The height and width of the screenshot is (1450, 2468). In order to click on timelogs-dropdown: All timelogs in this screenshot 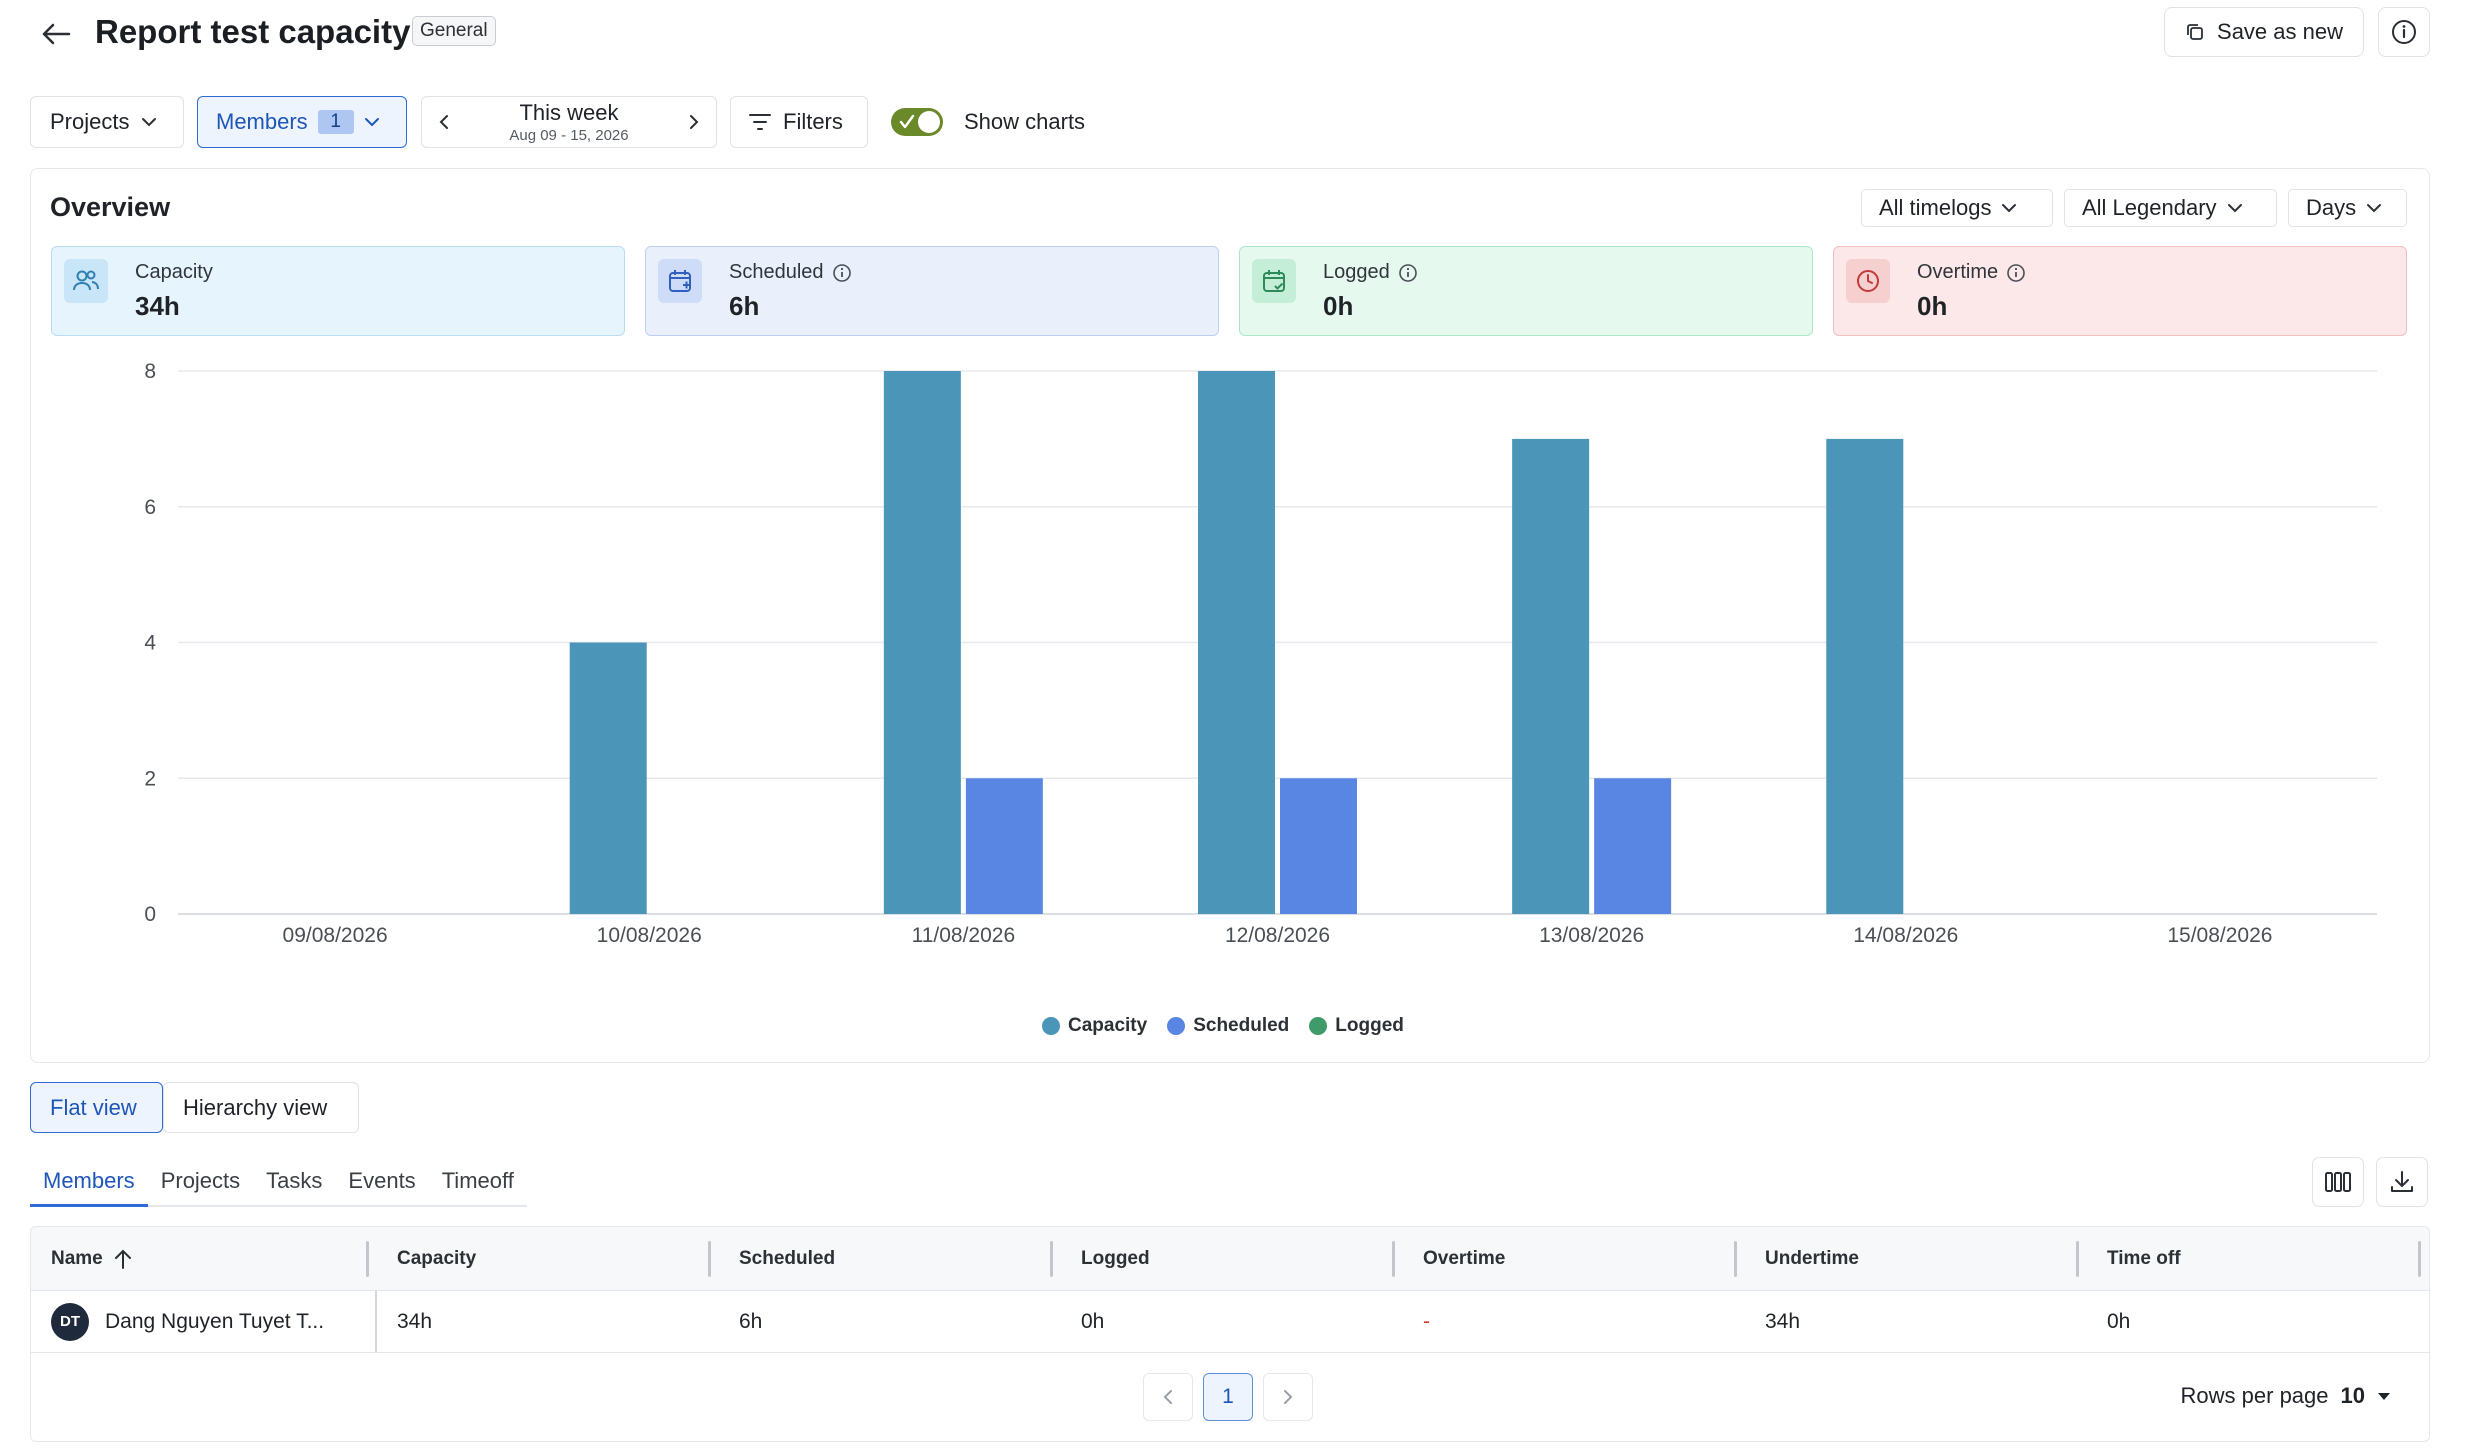, I will do `click(1957, 208)`.